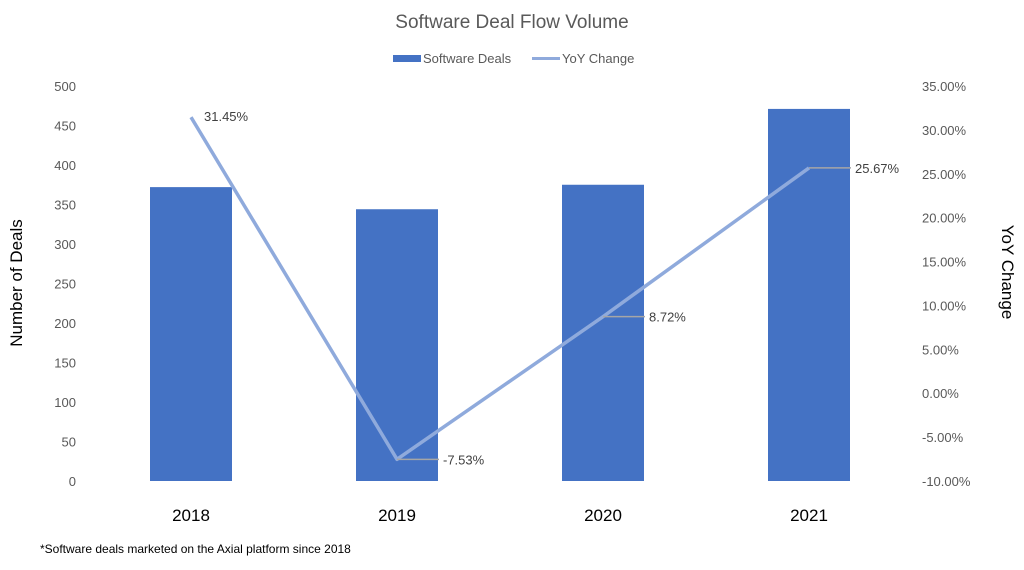 The height and width of the screenshot is (570, 1024). What do you see at coordinates (944, 305) in the screenshot?
I see `right-tick-label: 10.00%` at bounding box center [944, 305].